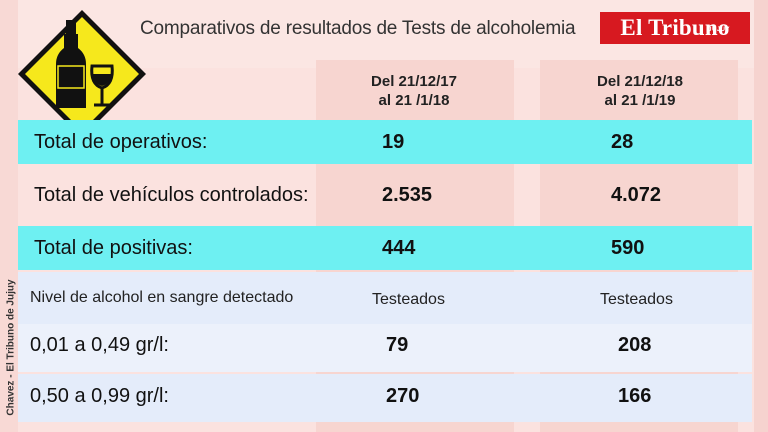 The image size is (768, 432). Describe the element at coordinates (640, 100) in the screenshot. I see `column-header-2018-line2: al 21 /1/19` at that location.